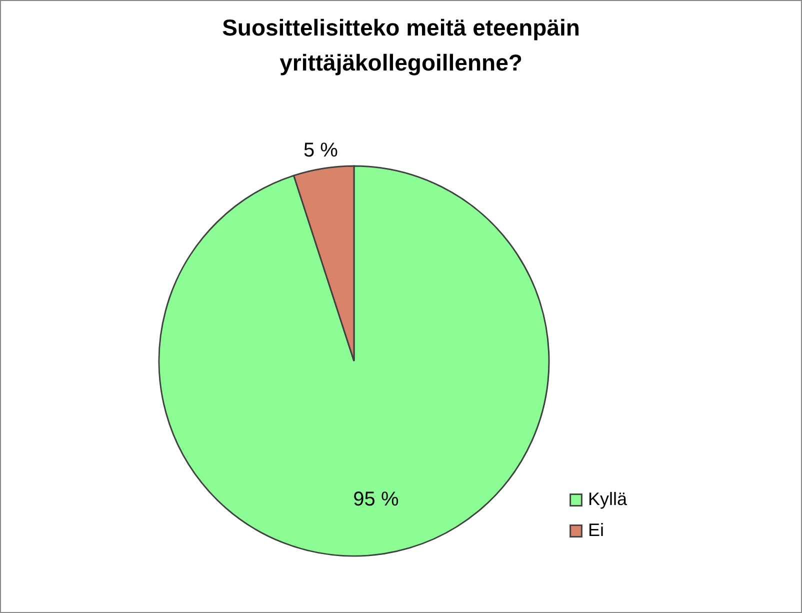 The image size is (802, 613). I want to click on chart-title: Suosittelisitteko meitä eteenpäin yrittäjäkollegoillenne?, so click(401, 45).